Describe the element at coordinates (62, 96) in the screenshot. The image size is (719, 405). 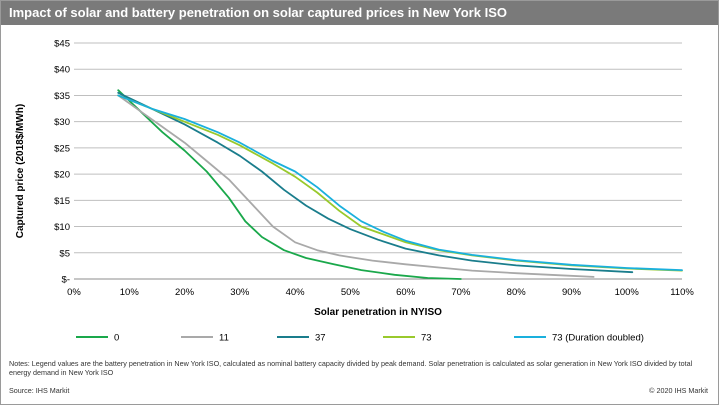
I see `y-tick-label: $35` at that location.